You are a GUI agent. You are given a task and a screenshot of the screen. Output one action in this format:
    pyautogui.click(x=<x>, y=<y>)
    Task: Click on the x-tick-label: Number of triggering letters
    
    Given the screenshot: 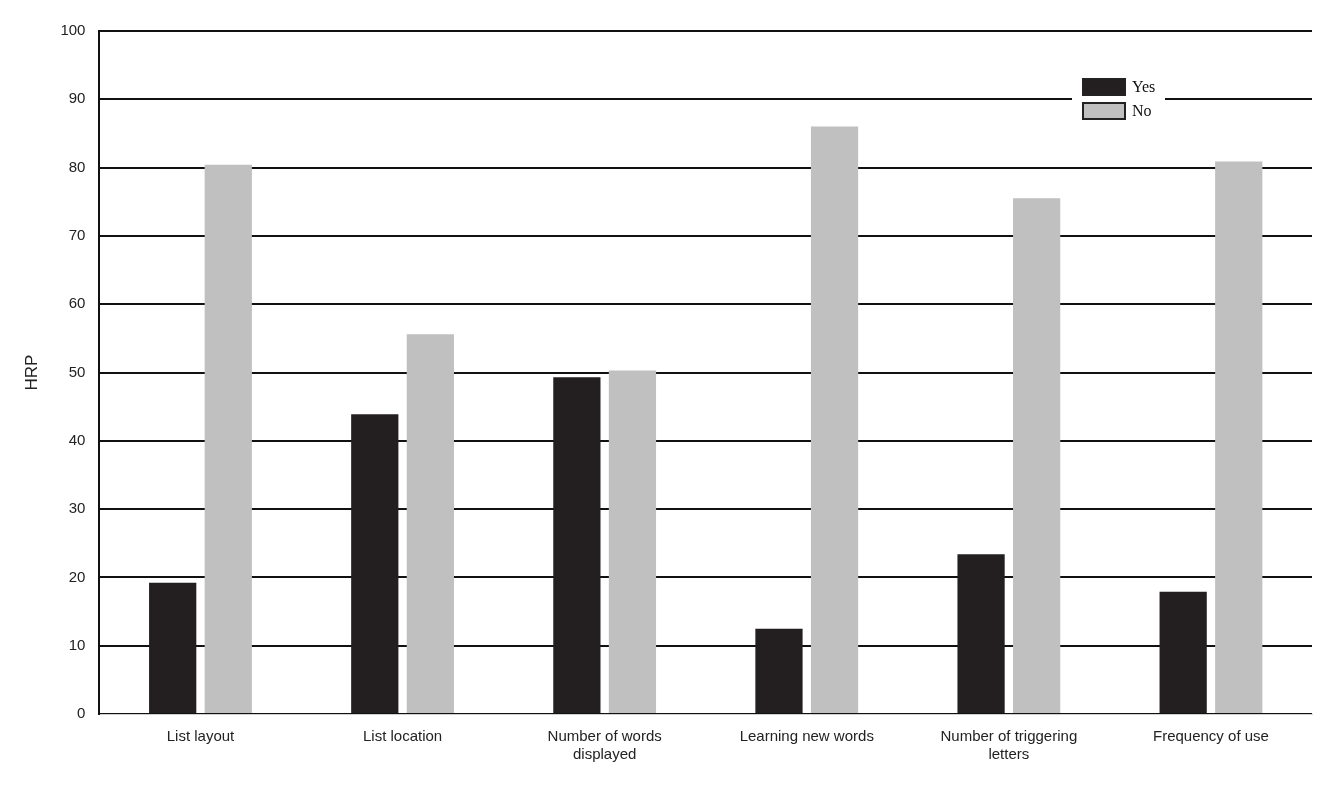 What is the action you would take?
    pyautogui.click(x=1009, y=745)
    